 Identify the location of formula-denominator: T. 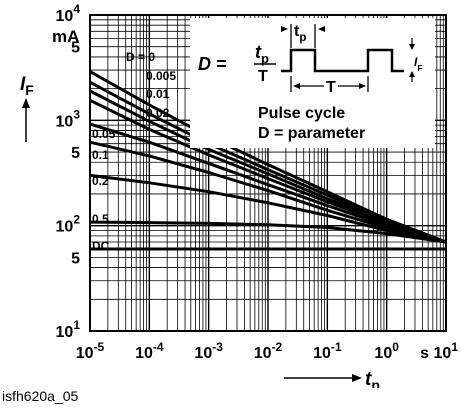
(263, 76).